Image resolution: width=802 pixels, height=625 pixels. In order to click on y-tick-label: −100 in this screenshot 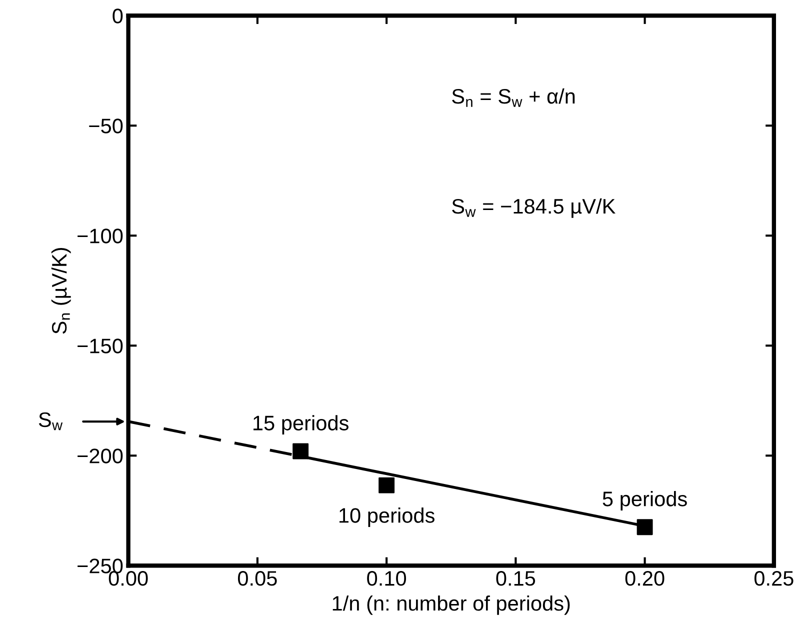, I will do `click(100, 236)`.